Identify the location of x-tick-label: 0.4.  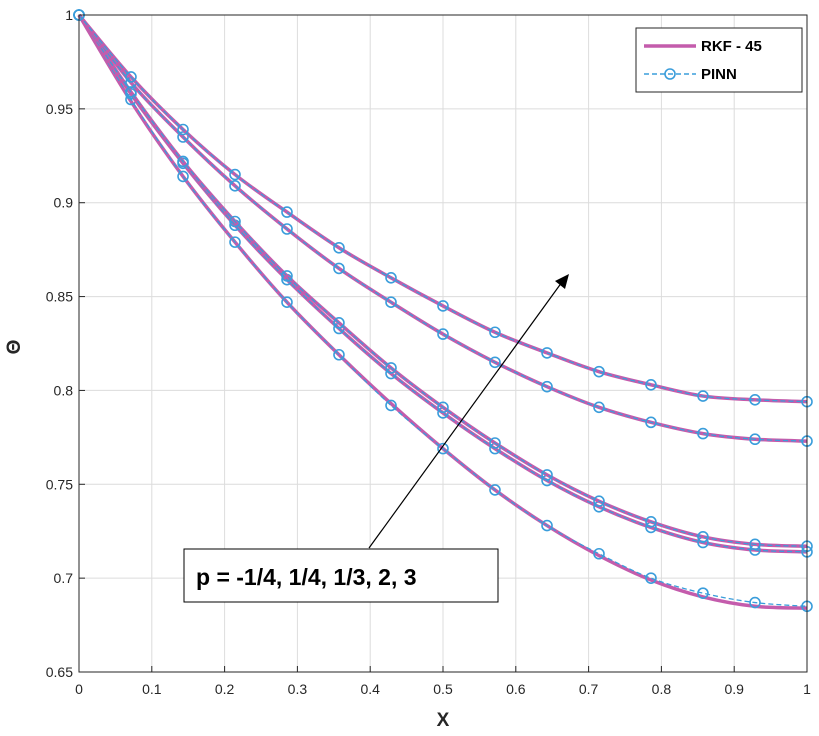
(370, 689).